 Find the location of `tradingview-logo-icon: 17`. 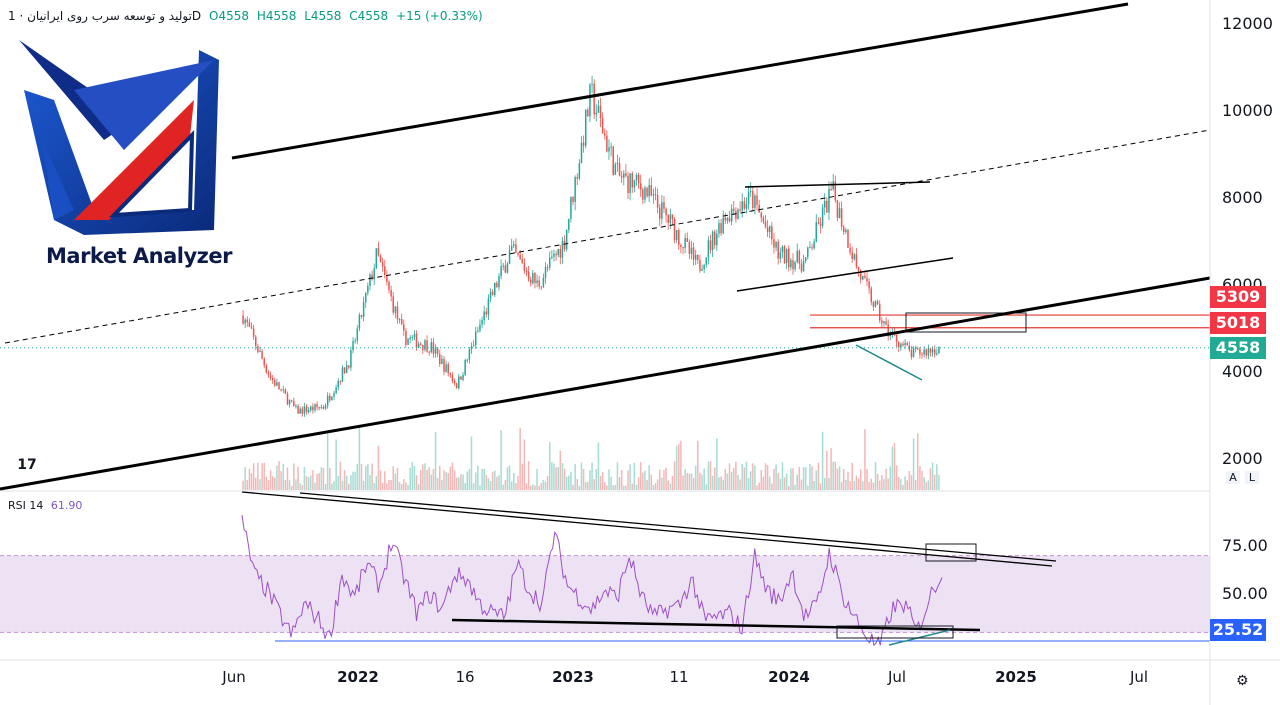

tradingview-logo-icon: 17 is located at coordinates (27, 465).